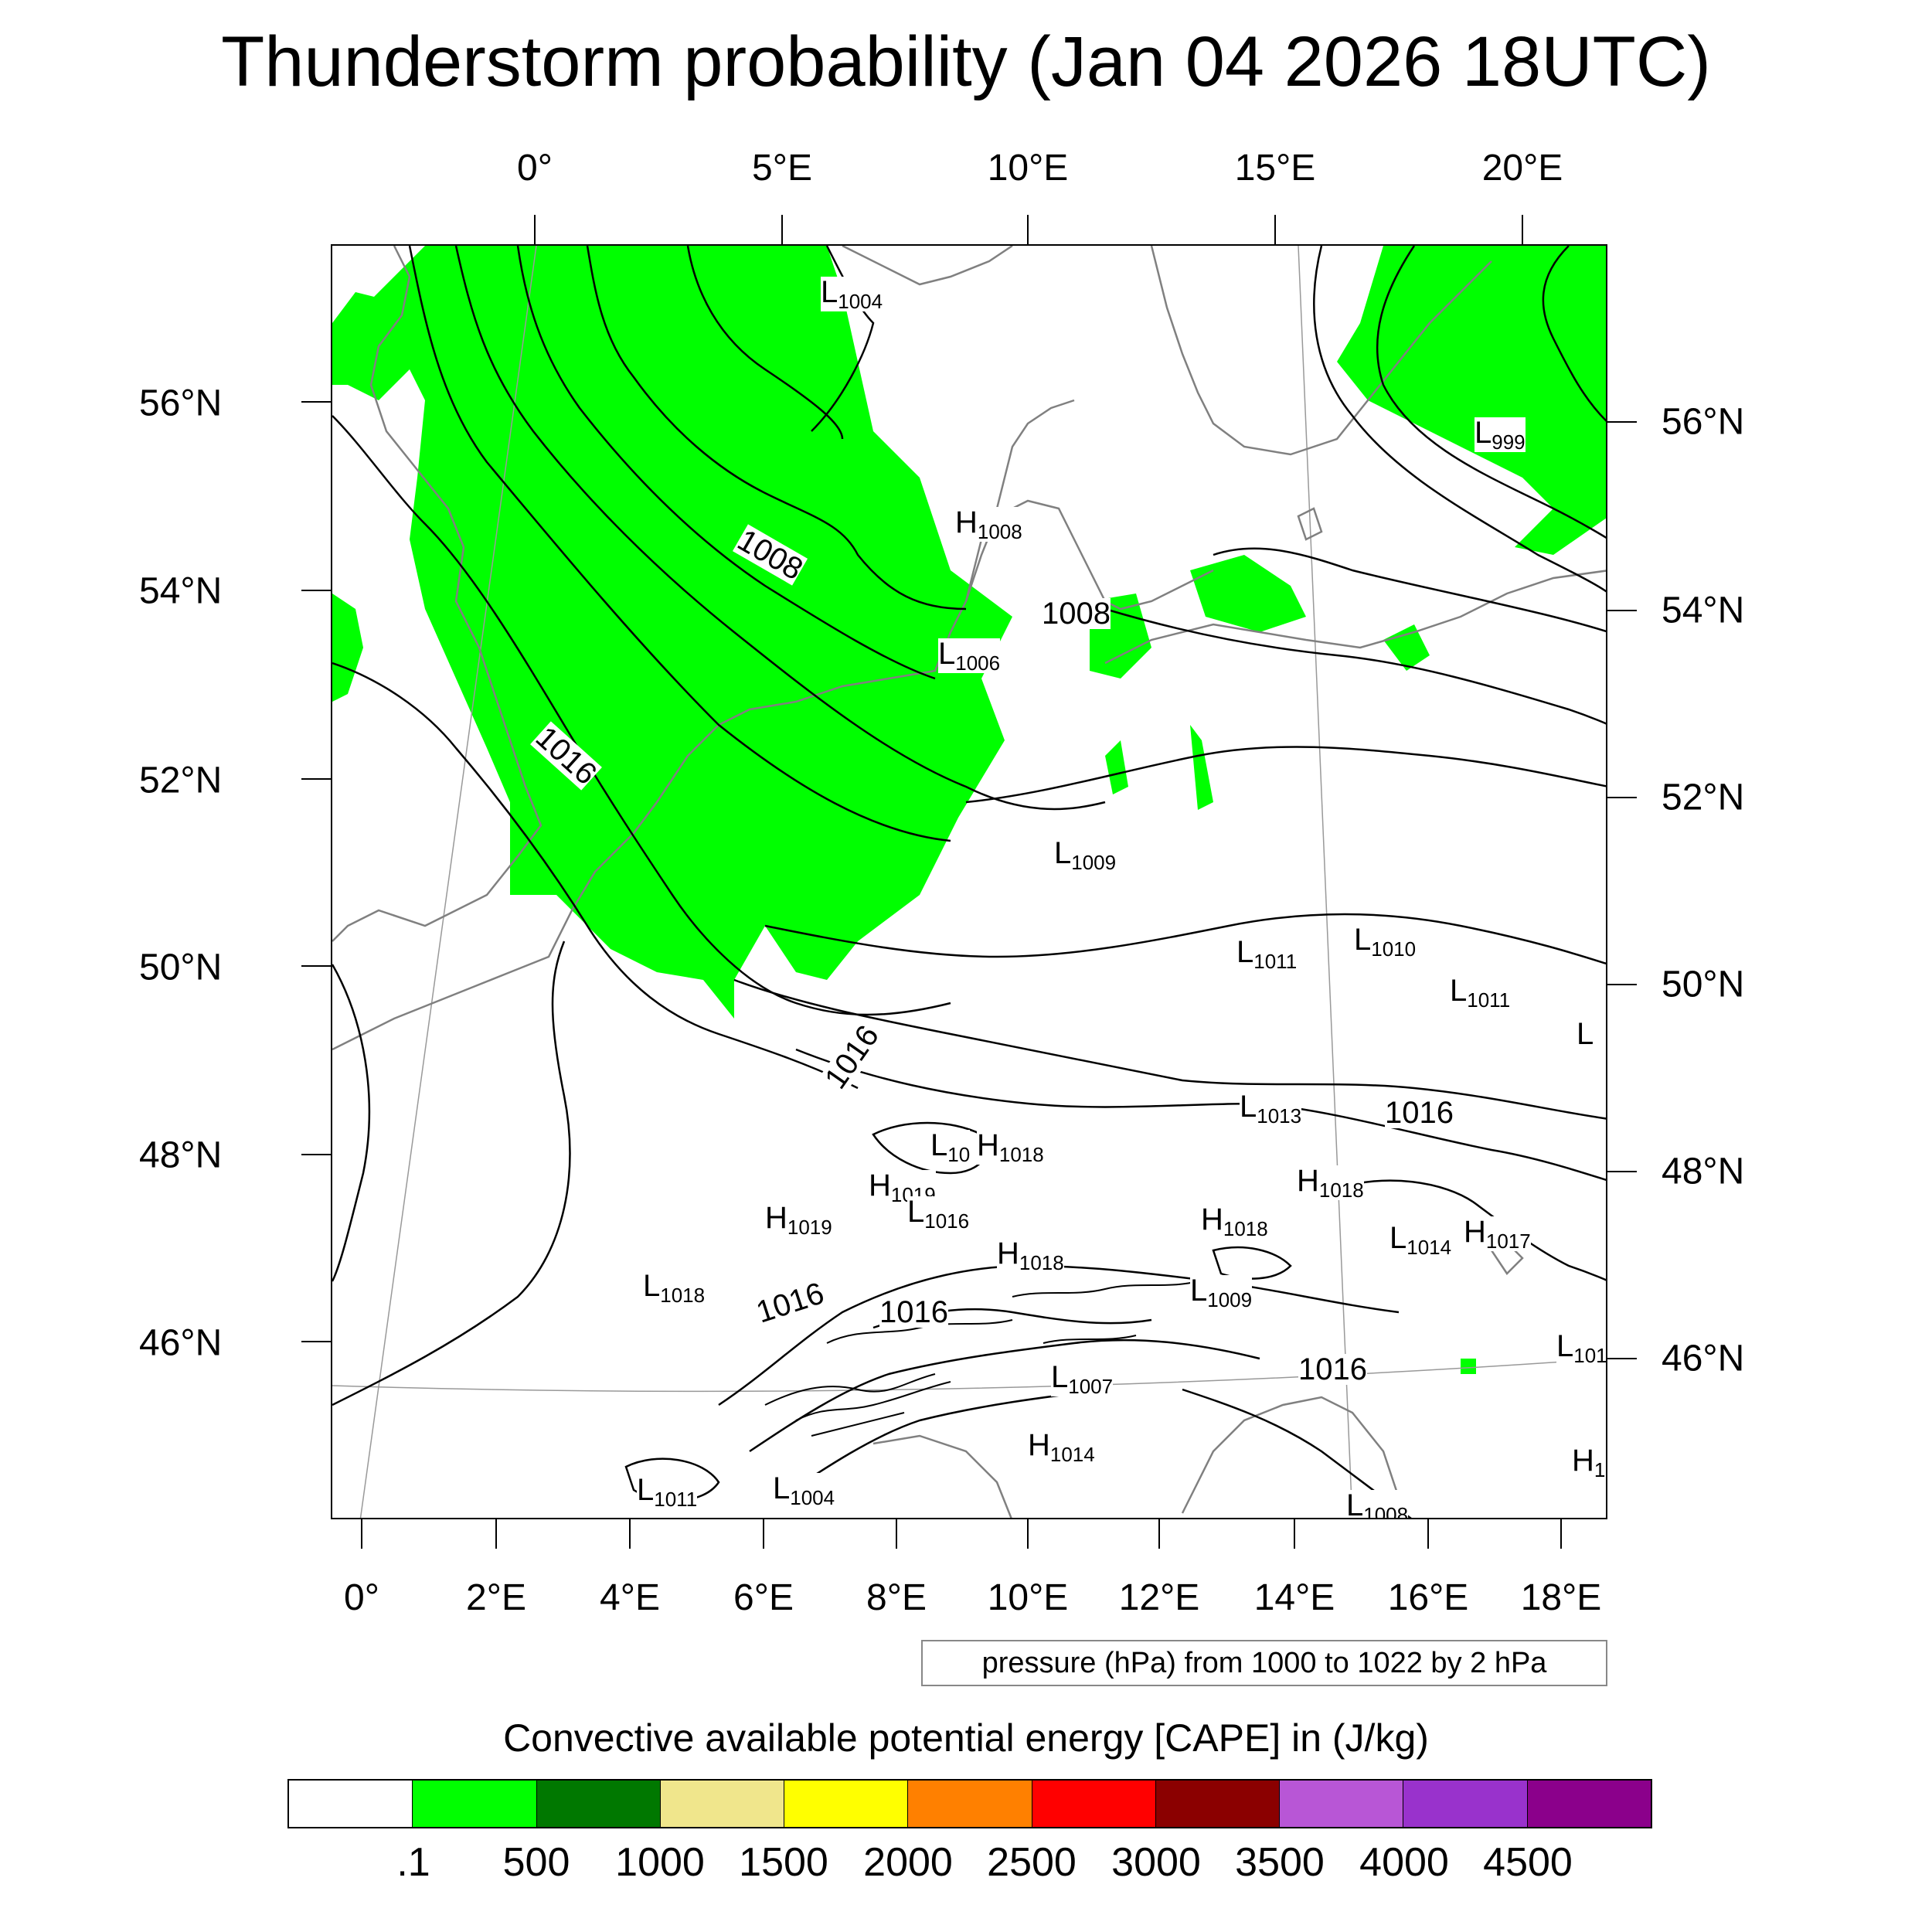  I want to click on pressure-value: 1, so click(1600, 1469).